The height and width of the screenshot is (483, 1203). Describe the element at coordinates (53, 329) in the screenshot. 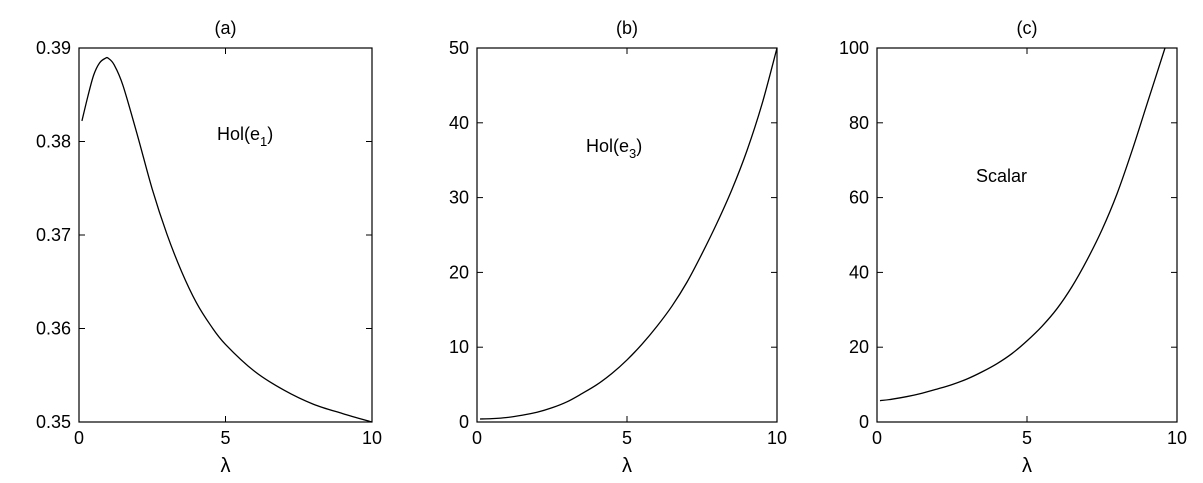

I see `y-tick-label: 0.36` at that location.